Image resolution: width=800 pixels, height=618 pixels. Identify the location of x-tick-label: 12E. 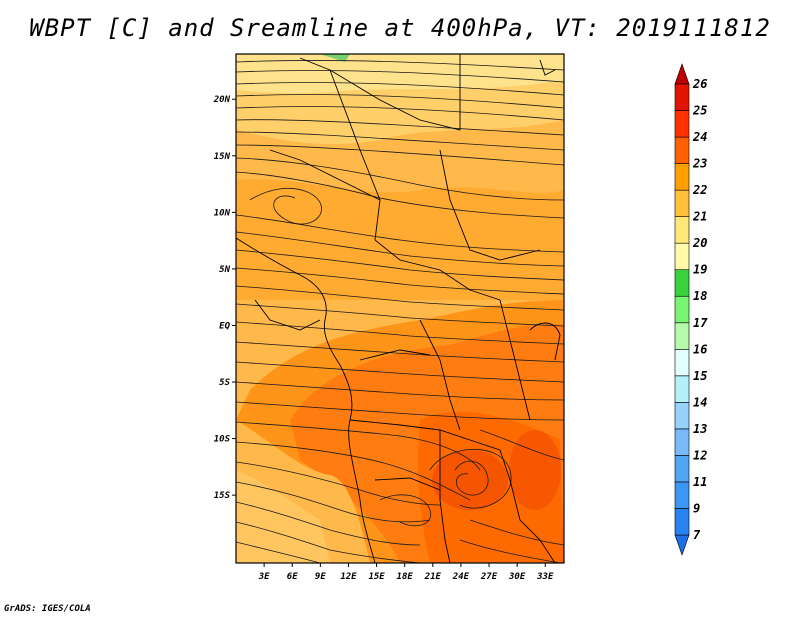
(348, 577).